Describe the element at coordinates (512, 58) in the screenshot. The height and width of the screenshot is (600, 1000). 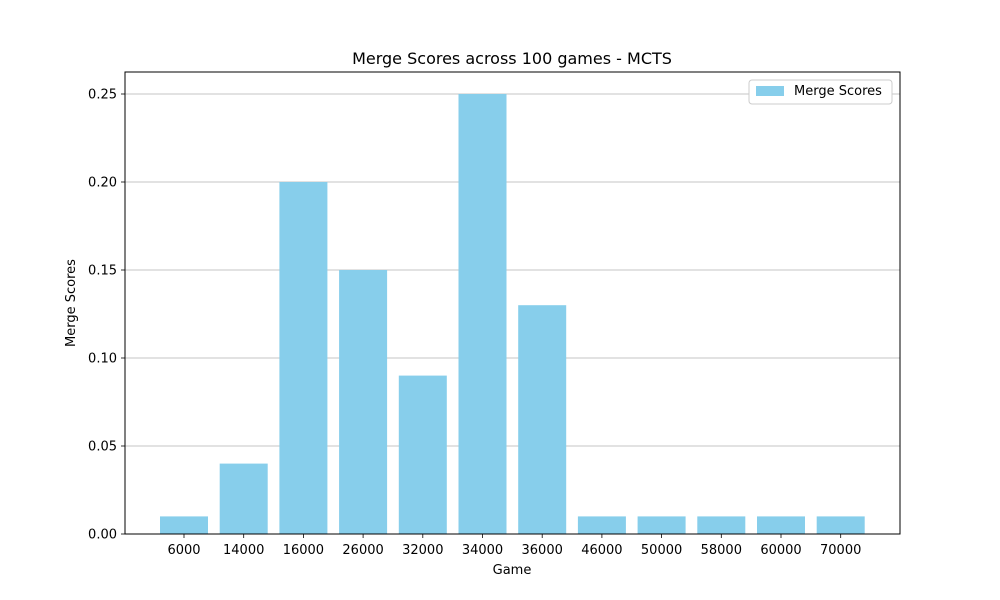
I see `chart-title: Merge Scores across 100 games - MCTS` at that location.